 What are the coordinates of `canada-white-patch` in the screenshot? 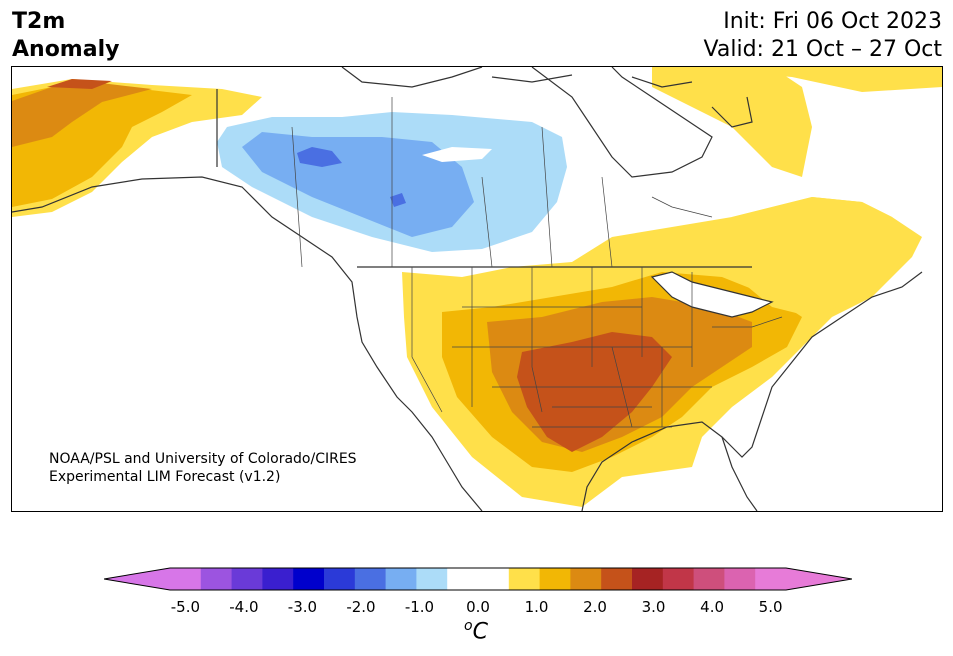 It's located at (457, 154).